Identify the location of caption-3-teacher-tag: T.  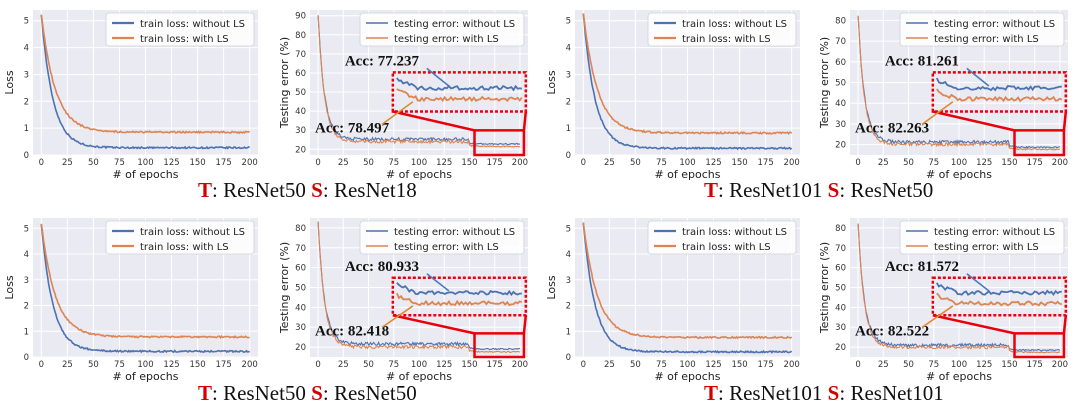
(205, 393).